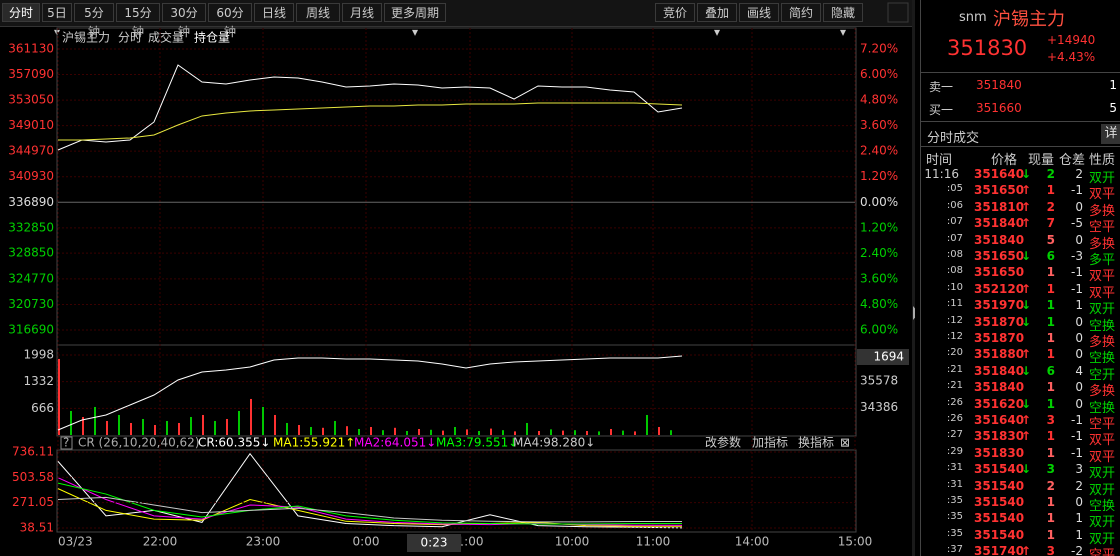 The image size is (1120, 556). Describe the element at coordinates (843, 21) in the screenshot. I see `toolbar-button: 隐藏▾` at that location.